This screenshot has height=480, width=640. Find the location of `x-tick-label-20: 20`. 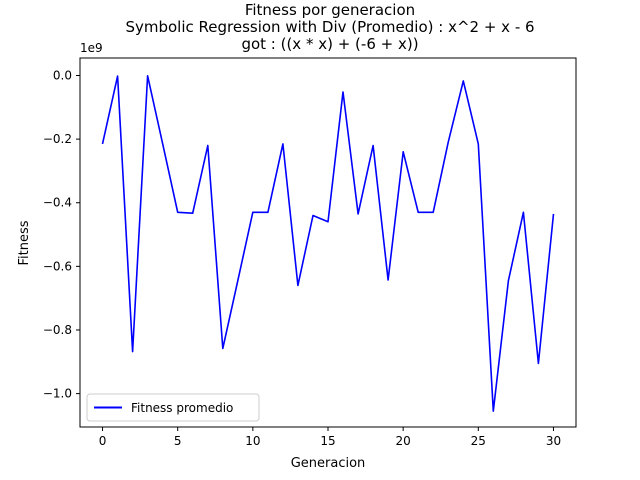

x-tick-label-20: 20 is located at coordinates (403, 441).